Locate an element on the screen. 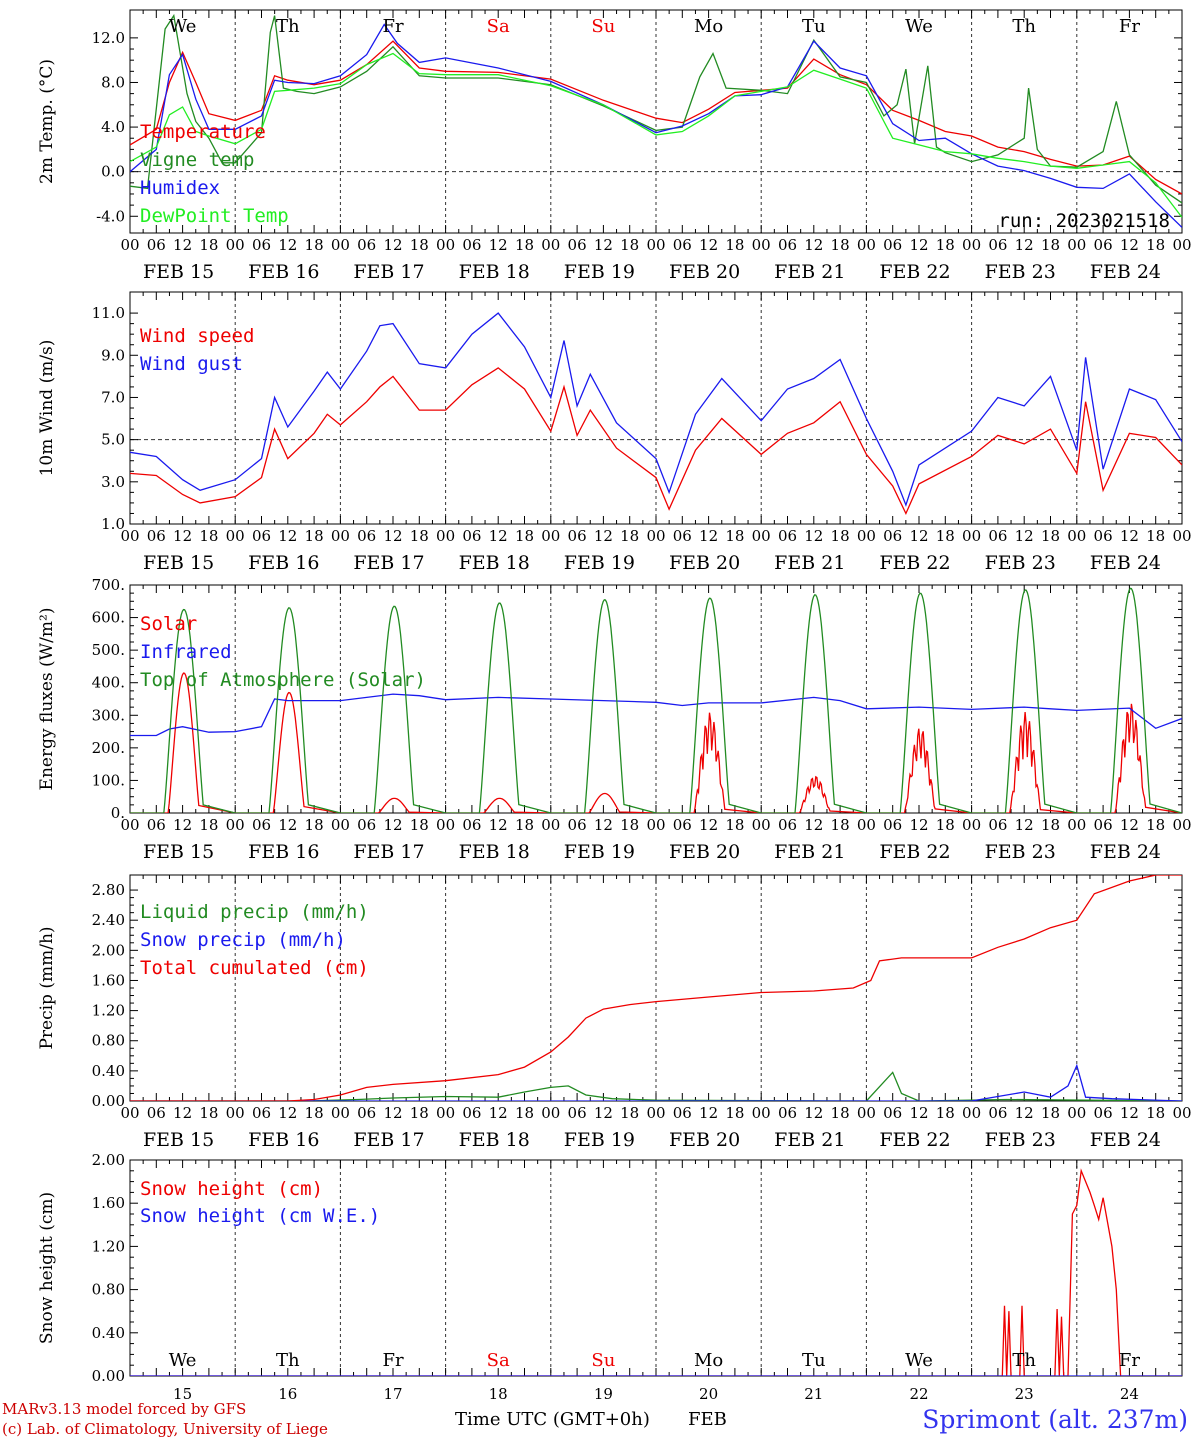  legend-entry: Top of Atmosphere (Solar) is located at coordinates (283, 680).